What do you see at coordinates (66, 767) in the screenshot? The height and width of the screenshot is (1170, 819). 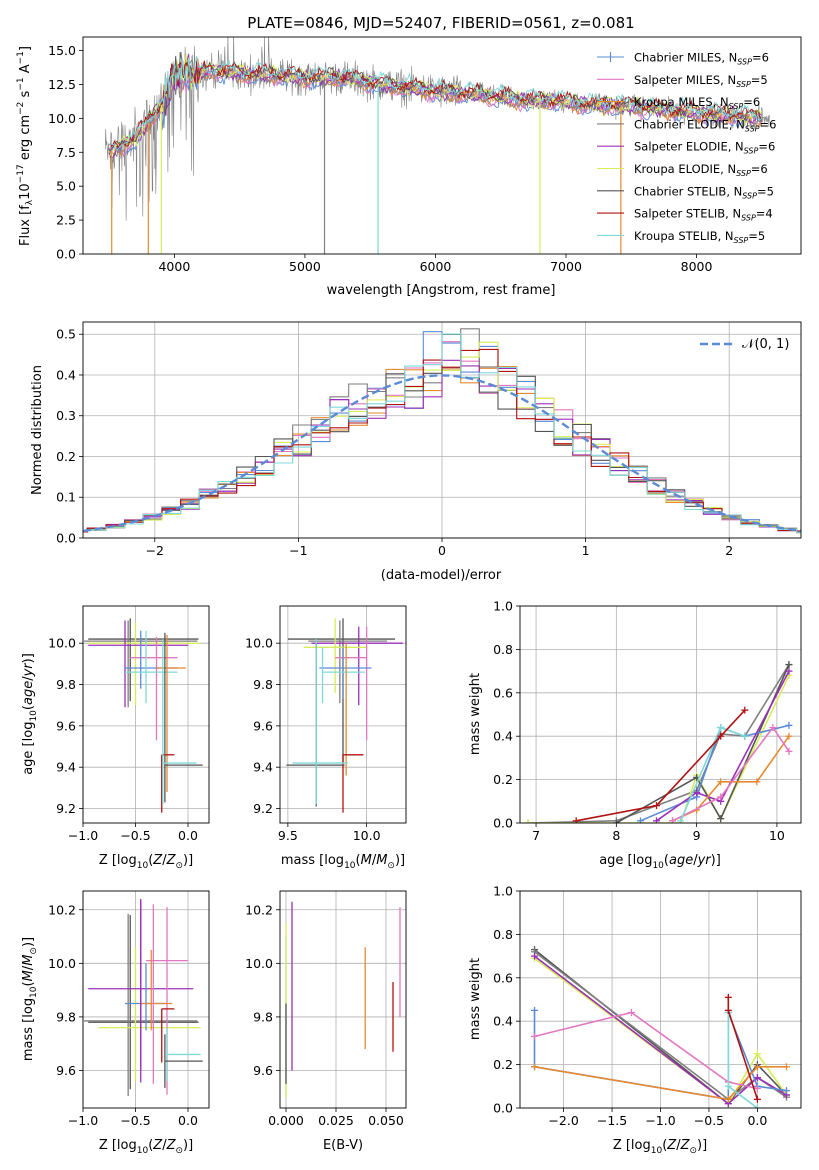 I see `age-z-panel-ytick-label: 9.4` at bounding box center [66, 767].